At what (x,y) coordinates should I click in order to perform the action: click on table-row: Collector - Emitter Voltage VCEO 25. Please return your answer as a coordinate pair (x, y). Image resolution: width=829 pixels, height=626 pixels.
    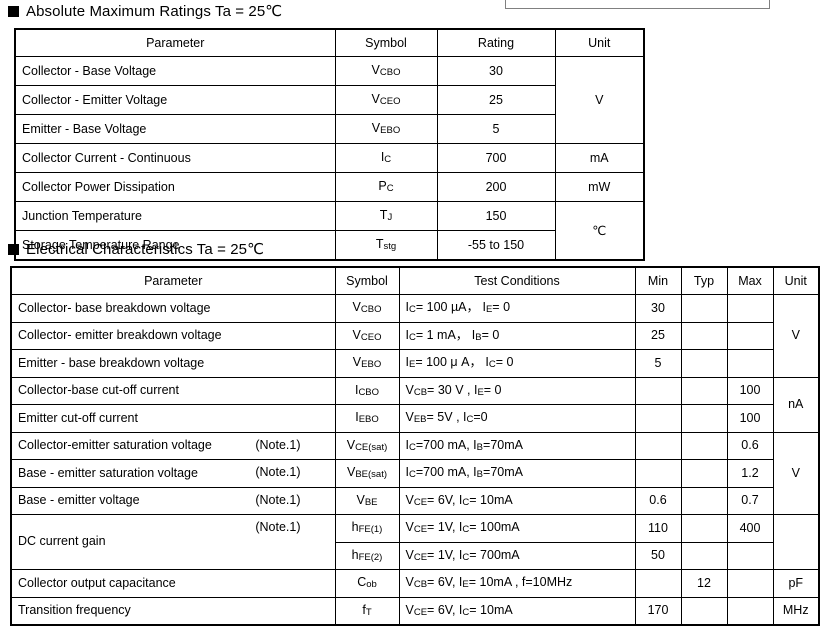
    Looking at the image, I should click on (329, 100).